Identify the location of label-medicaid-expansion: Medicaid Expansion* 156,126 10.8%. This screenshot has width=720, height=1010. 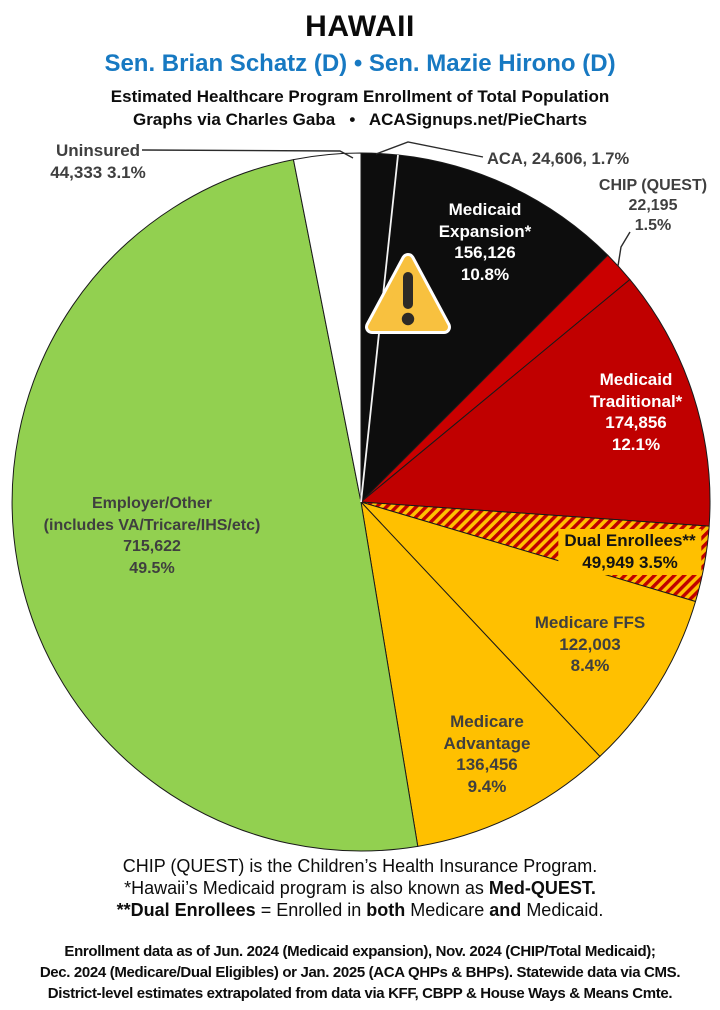
(485, 242).